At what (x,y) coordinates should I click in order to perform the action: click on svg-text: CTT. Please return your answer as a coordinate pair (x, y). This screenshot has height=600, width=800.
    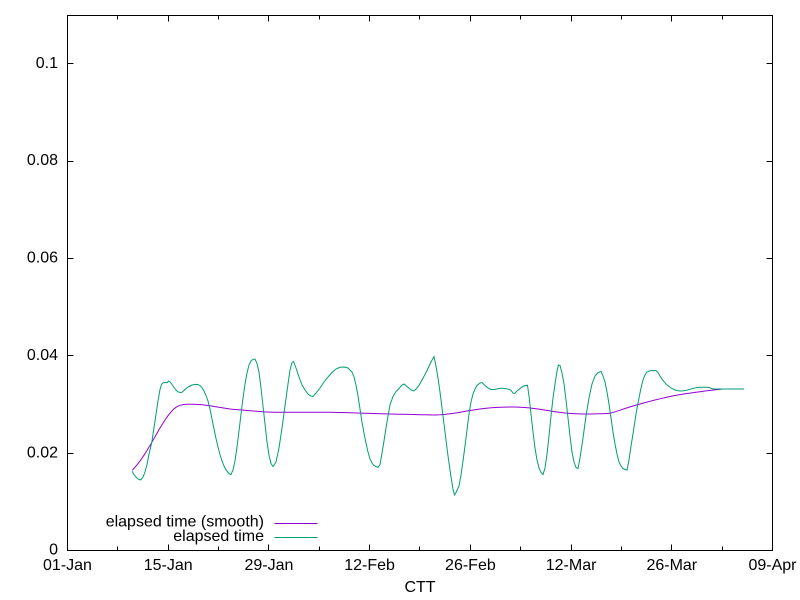
    Looking at the image, I should click on (419, 587).